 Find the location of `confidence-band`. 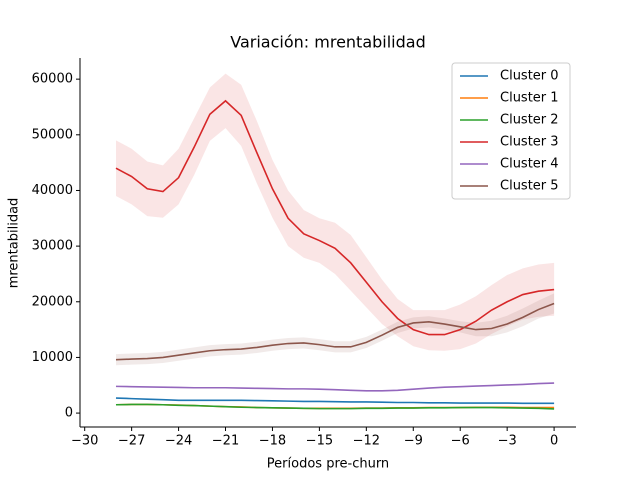

confidence-band is located at coordinates (335, 329).